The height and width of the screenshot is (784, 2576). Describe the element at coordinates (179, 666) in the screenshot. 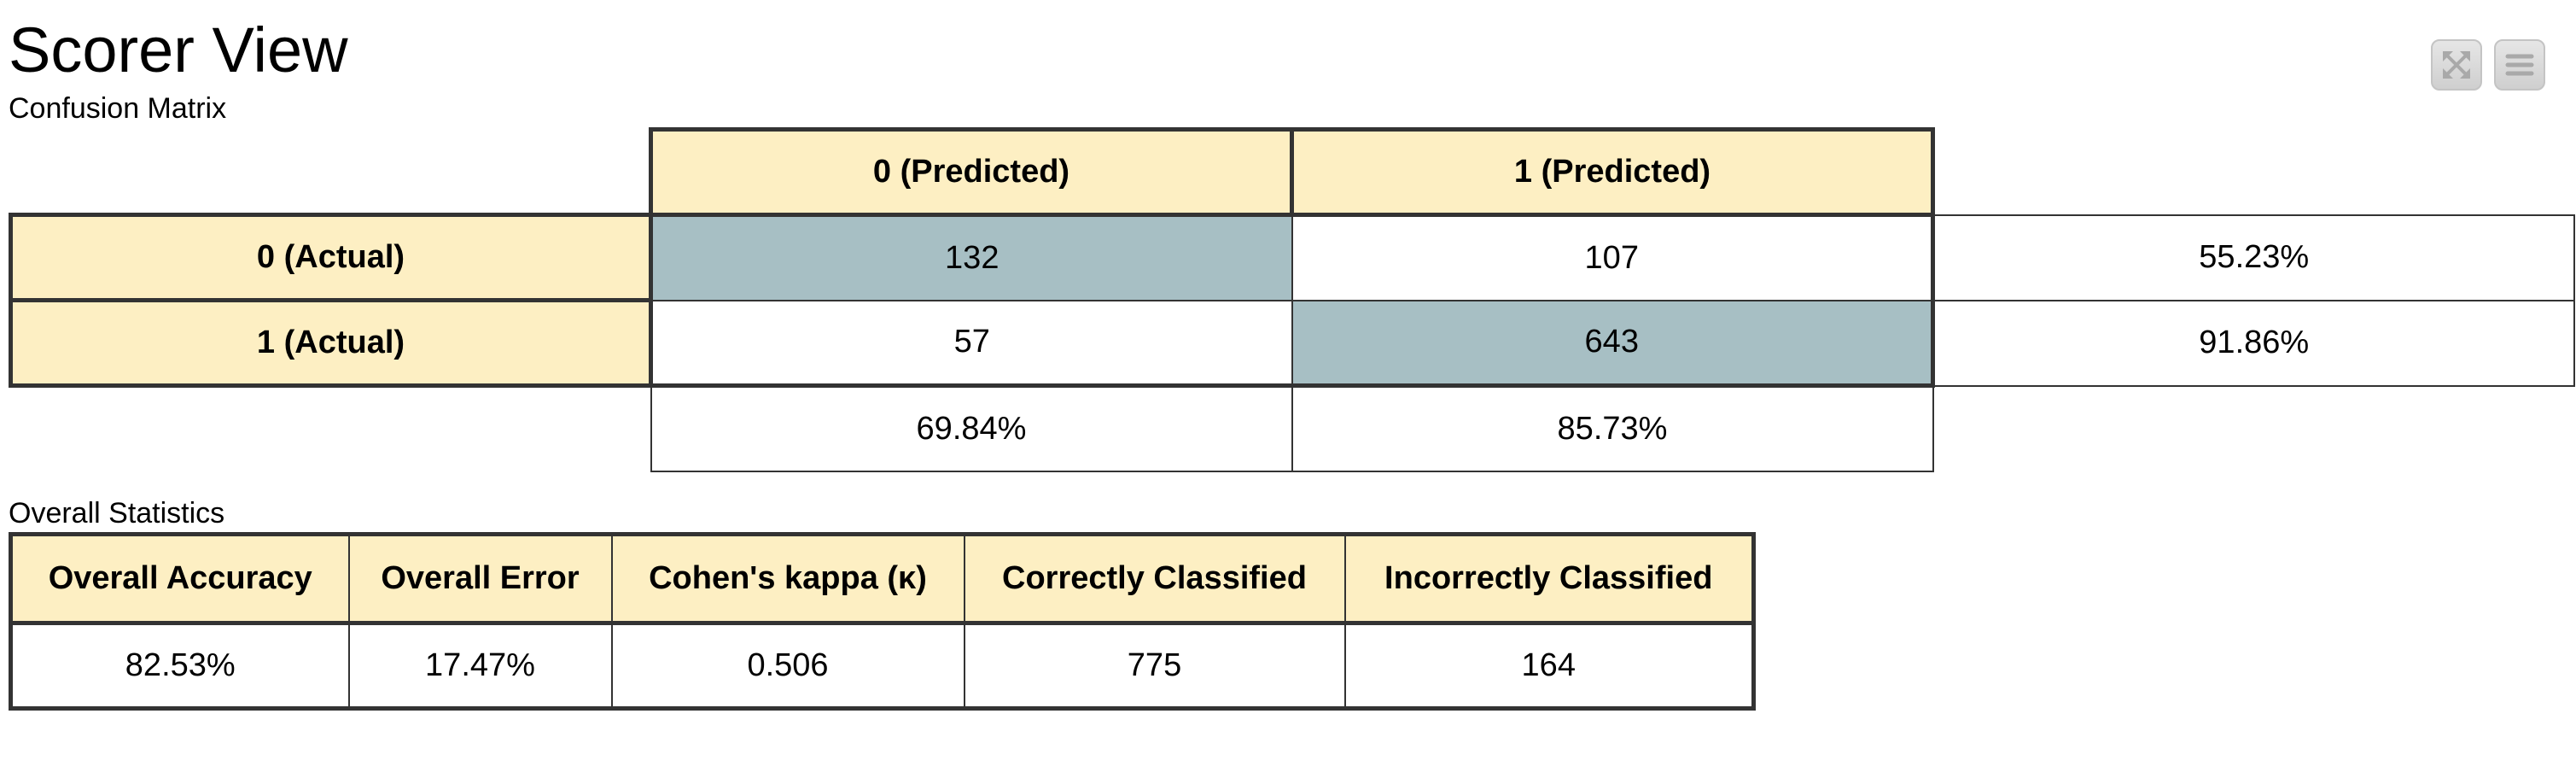

I see `overall-accuracy-value: 82.53%` at that location.